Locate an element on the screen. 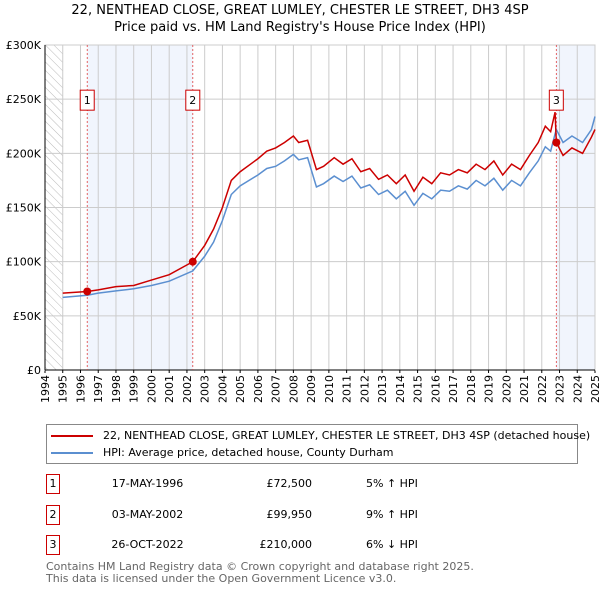  x-tick-label: 2001 is located at coordinates (169, 389).